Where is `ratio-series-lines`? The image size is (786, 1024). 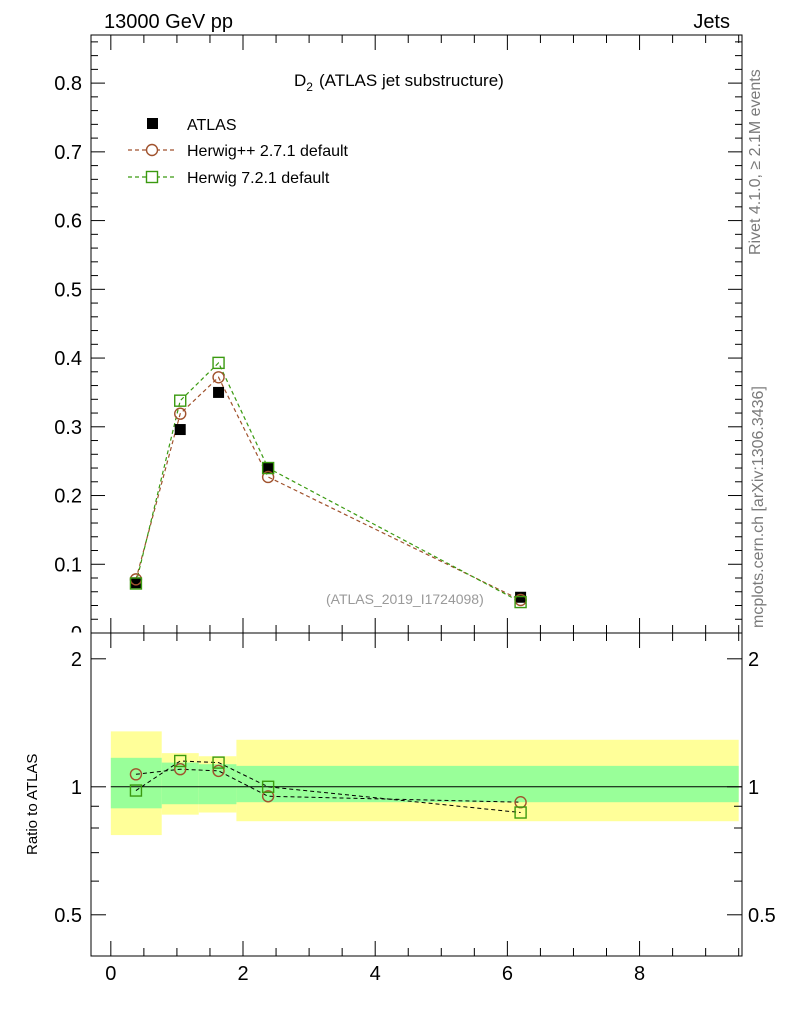
ratio-series-lines is located at coordinates (328, 787).